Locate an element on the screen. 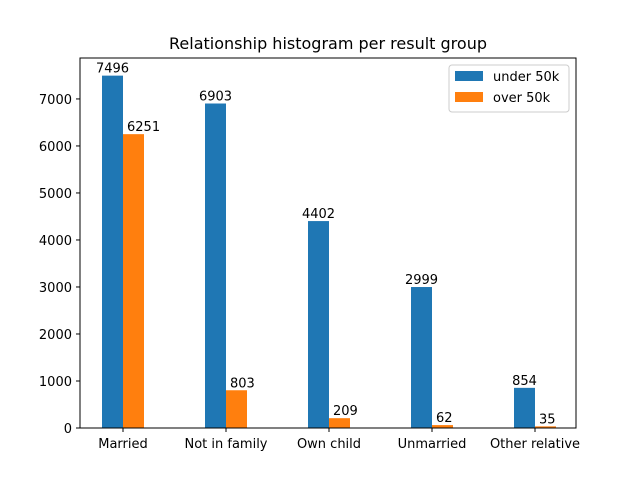 The height and width of the screenshot is (480, 640). chart-title: Relationship histogram per result group is located at coordinates (328, 43).